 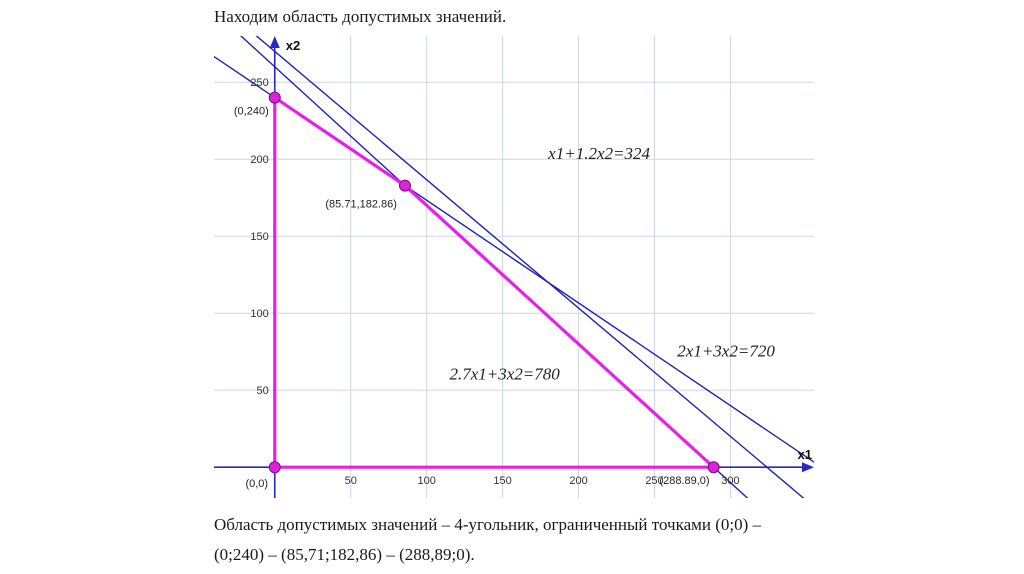 What do you see at coordinates (808, 467) in the screenshot?
I see `x-axis-arrow` at bounding box center [808, 467].